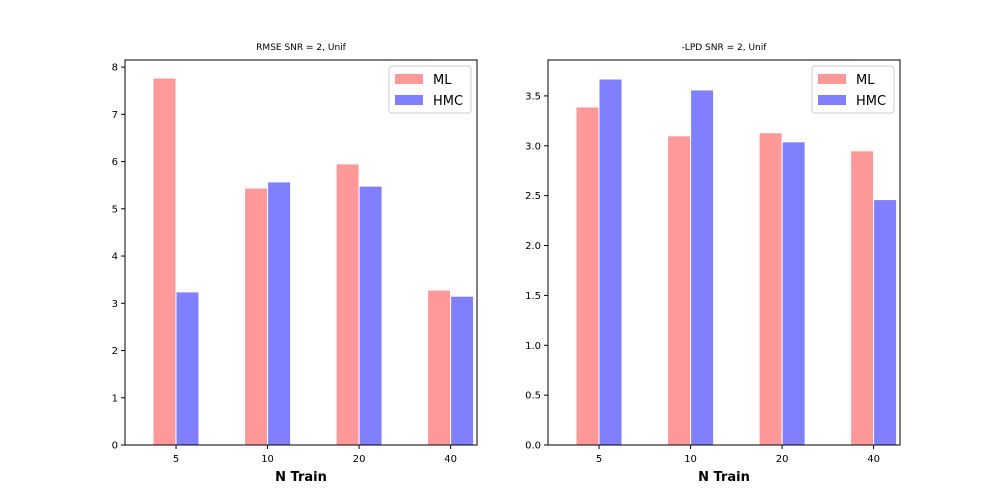 The height and width of the screenshot is (500, 1000). I want to click on y-tick-label: 0.5, so click(533, 396).